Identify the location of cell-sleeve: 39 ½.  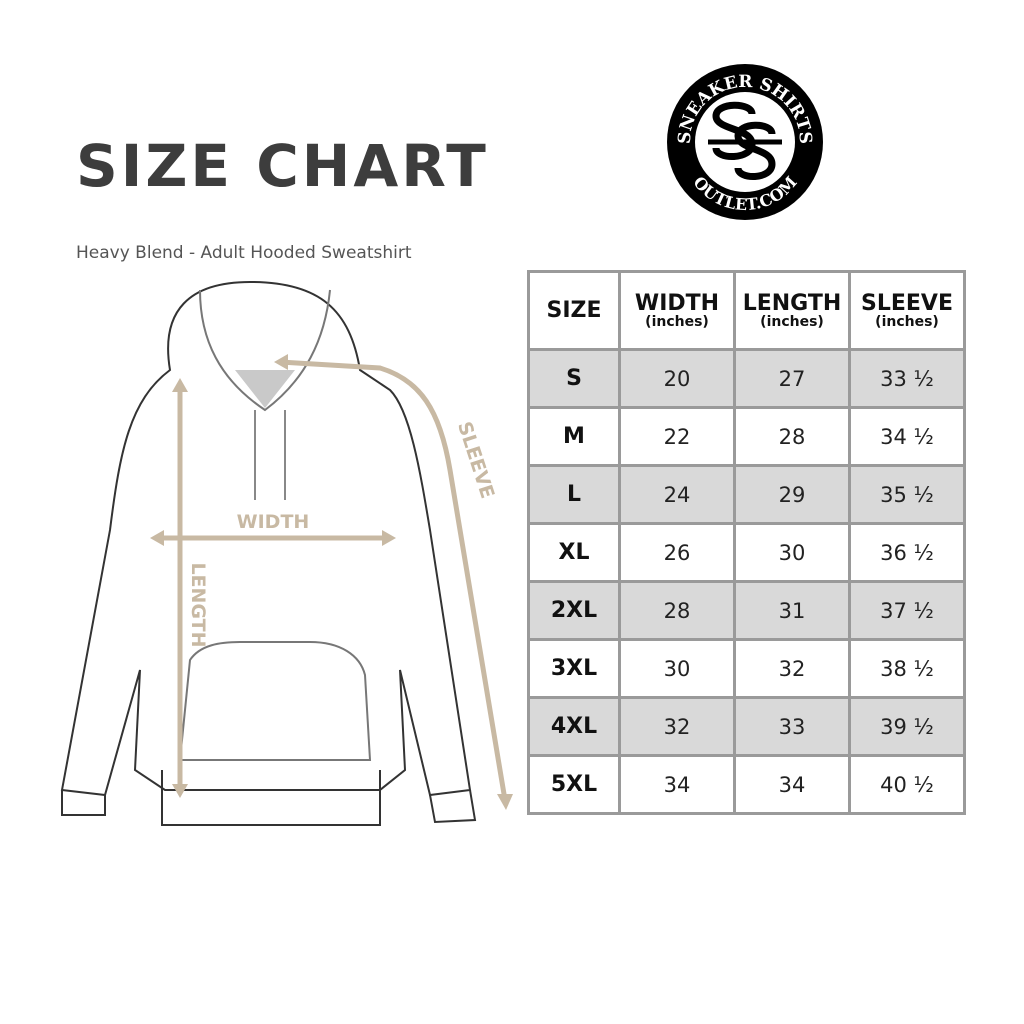
(907, 726).